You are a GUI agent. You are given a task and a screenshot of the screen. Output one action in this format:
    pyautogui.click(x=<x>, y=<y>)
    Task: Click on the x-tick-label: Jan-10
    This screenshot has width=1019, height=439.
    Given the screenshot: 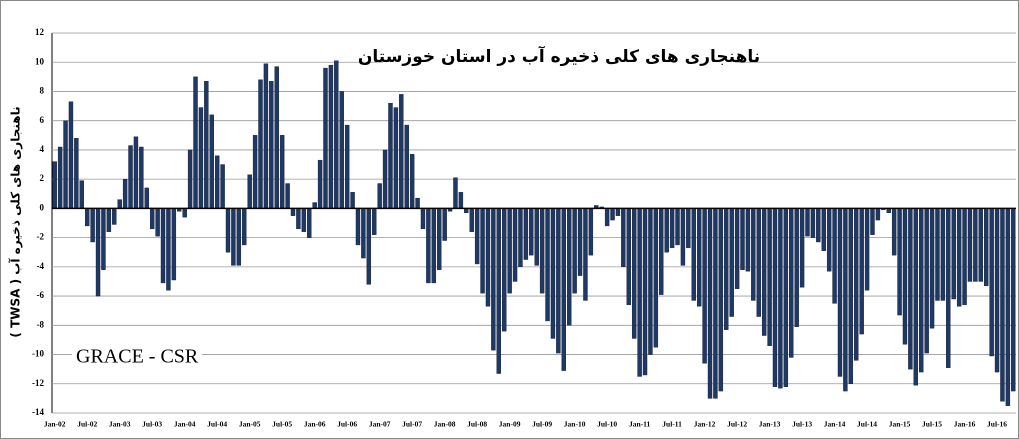 What is the action you would take?
    pyautogui.click(x=575, y=424)
    